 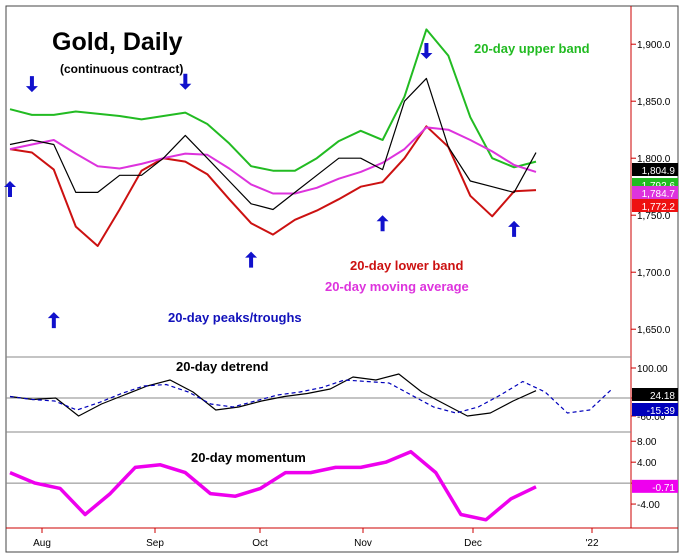 I want to click on chart-title: Gold, Daily, so click(x=117, y=42).